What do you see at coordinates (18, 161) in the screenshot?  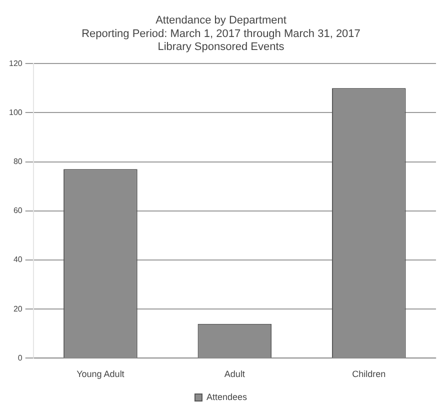 I see `y-tick-label: 80` at bounding box center [18, 161].